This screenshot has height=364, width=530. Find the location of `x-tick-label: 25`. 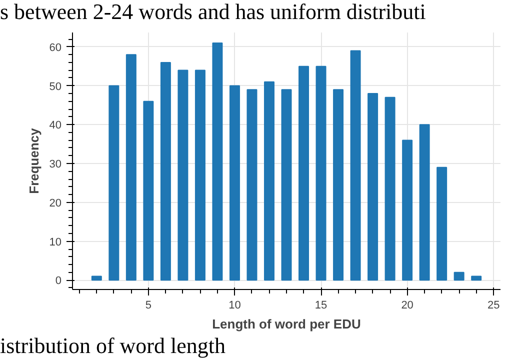

x-tick-label: 25 is located at coordinates (493, 306).